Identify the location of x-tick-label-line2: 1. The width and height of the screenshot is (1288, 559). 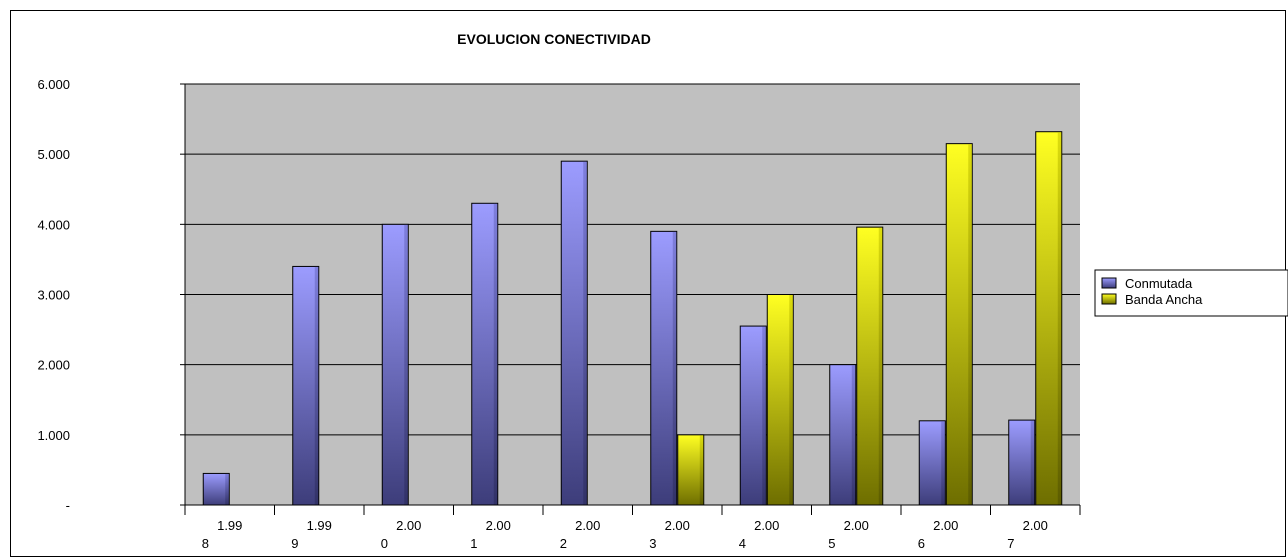
(473, 543).